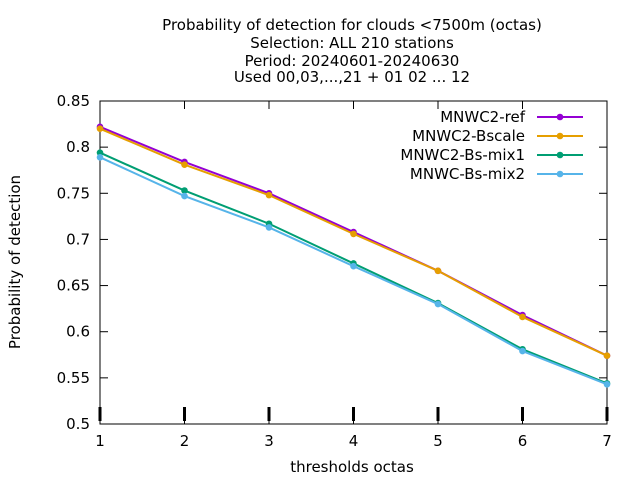  I want to click on x-tick-label: 5, so click(438, 441).